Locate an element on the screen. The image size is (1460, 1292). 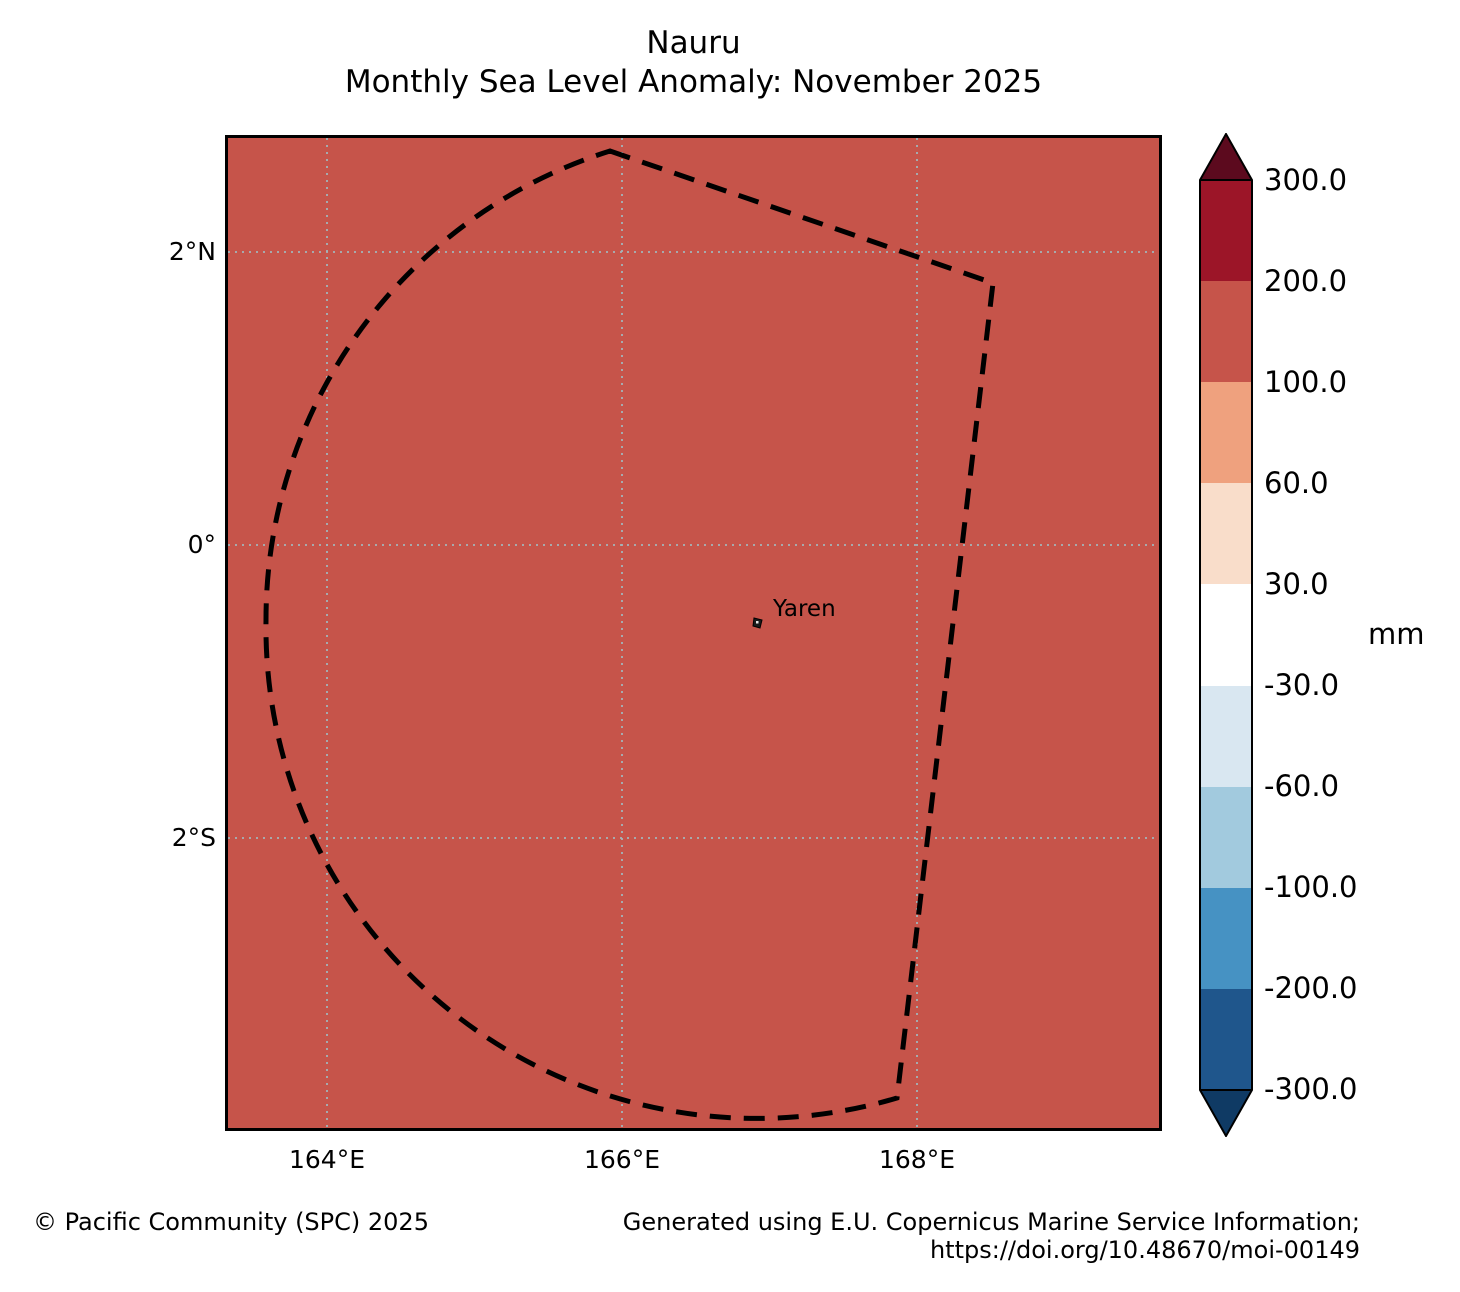
cbar-tick-200: 200.0 is located at coordinates (1306, 281).